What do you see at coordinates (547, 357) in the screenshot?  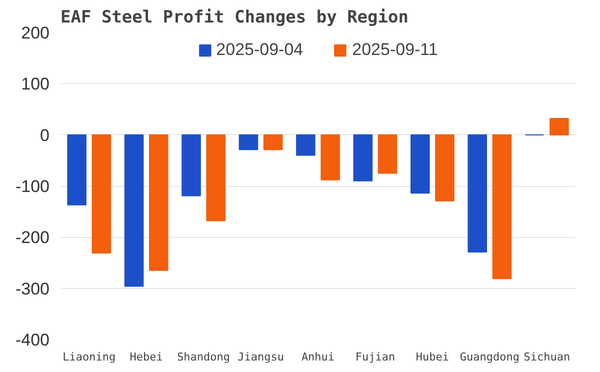 I see `x-tick-label: Sichuan` at bounding box center [547, 357].